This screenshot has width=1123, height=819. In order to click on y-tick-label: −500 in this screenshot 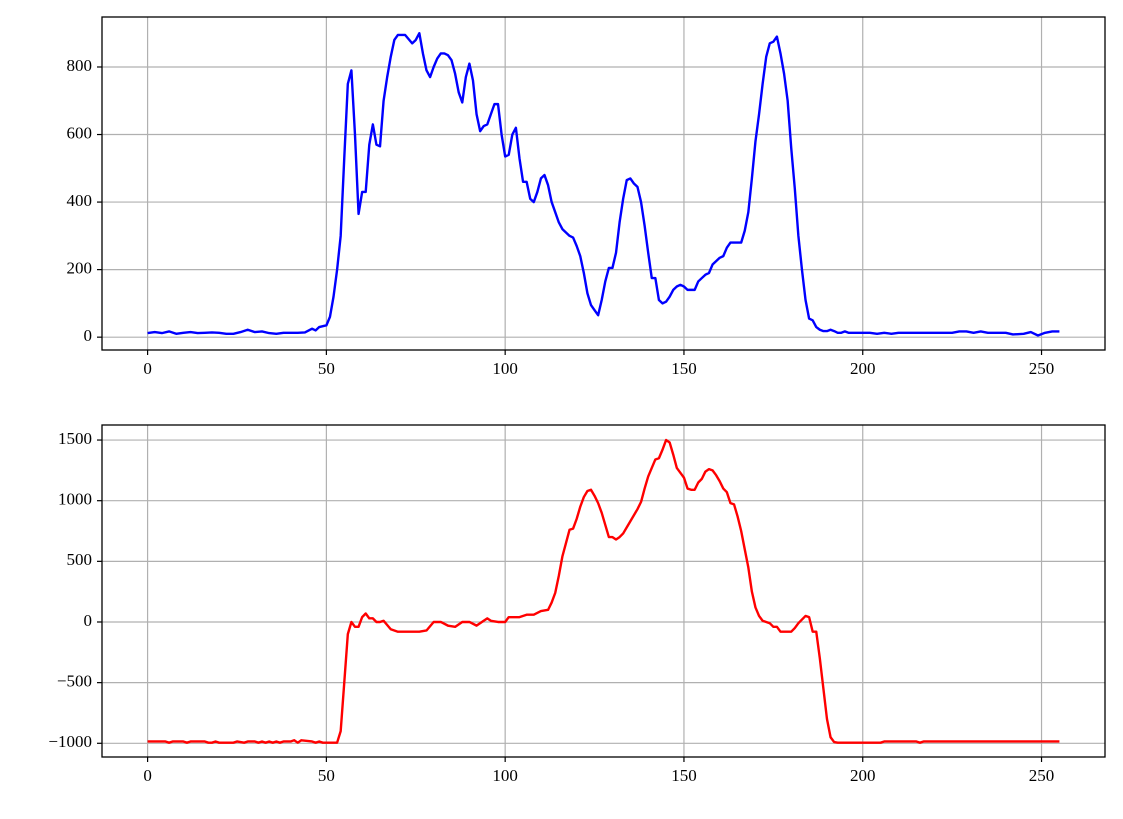, I will do `click(74, 681)`.